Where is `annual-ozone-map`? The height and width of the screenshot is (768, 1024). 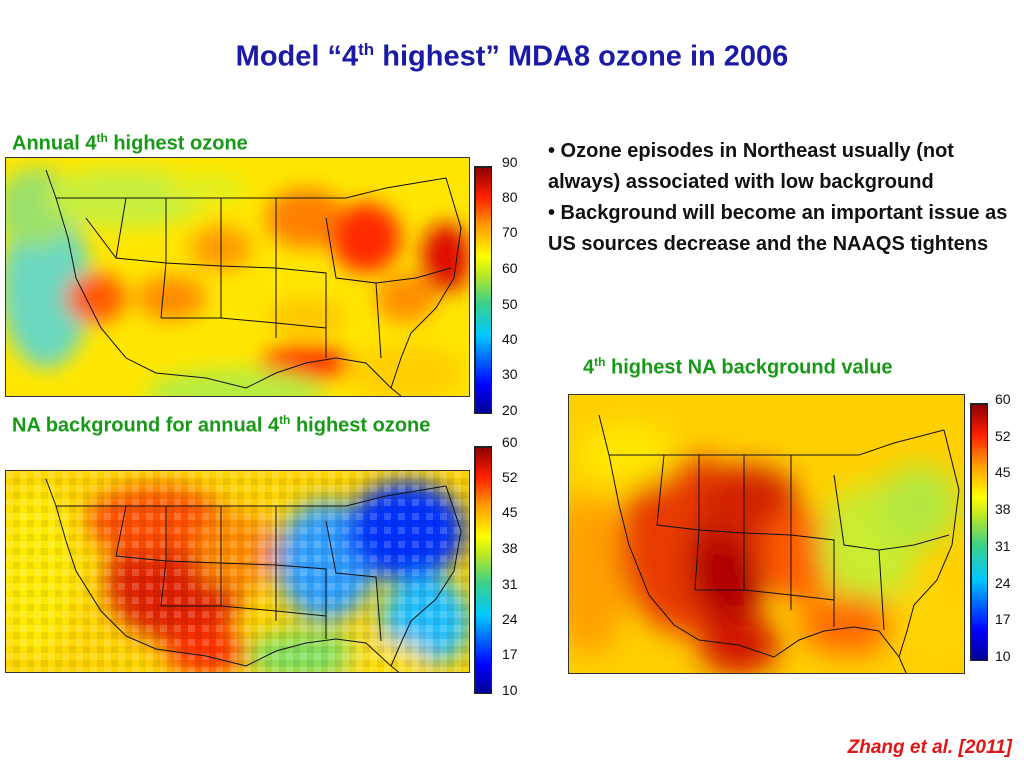
annual-ozone-map is located at coordinates (237, 277).